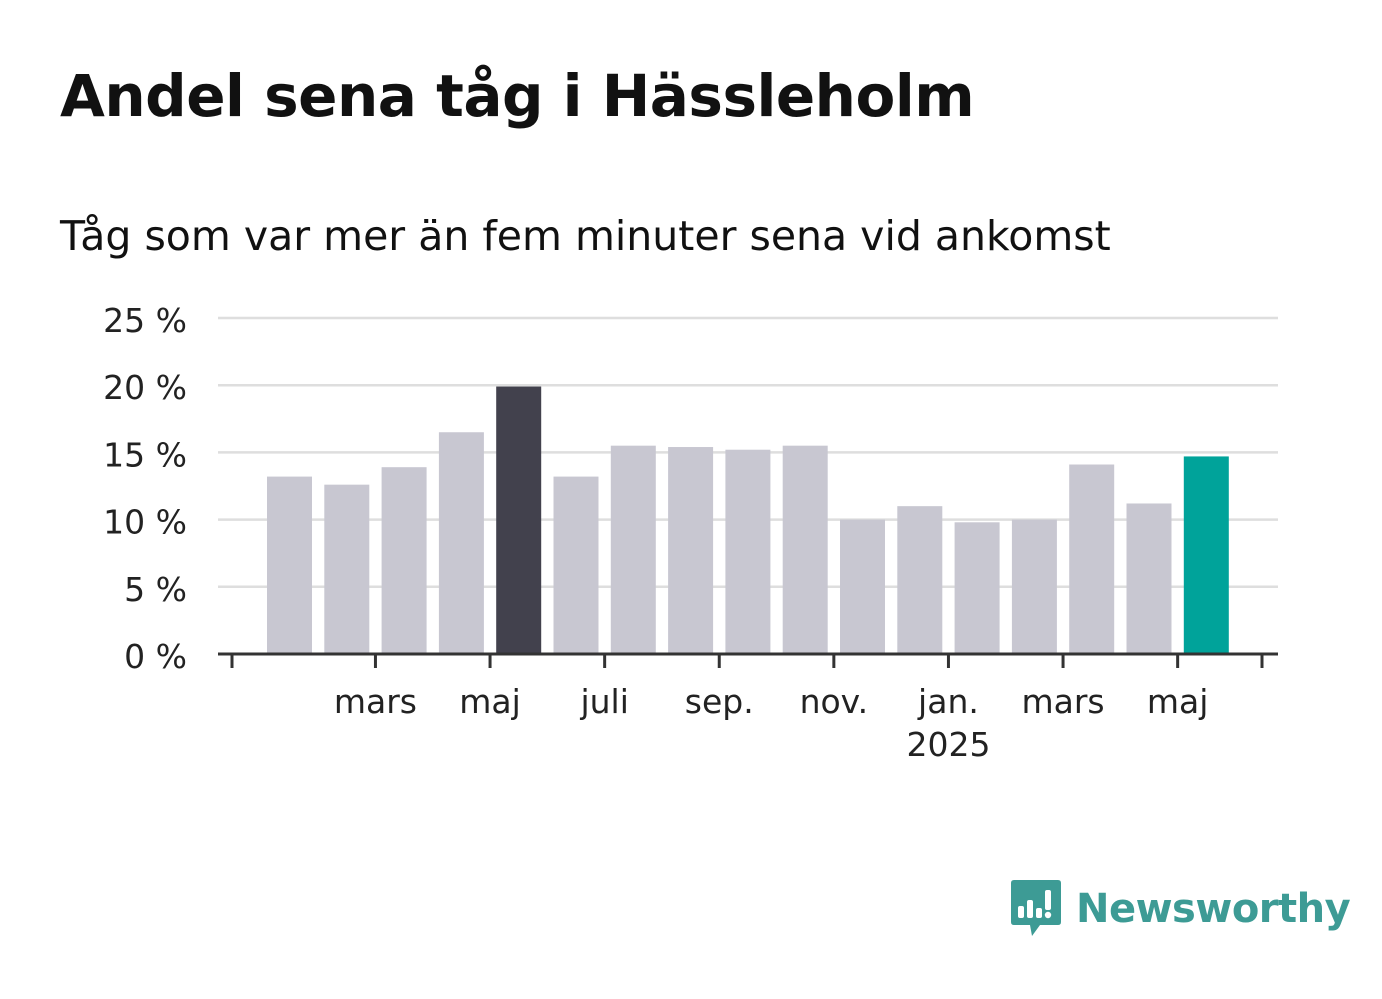 The height and width of the screenshot is (999, 1382). Describe the element at coordinates (748, 660) in the screenshot. I see `axes` at that location.